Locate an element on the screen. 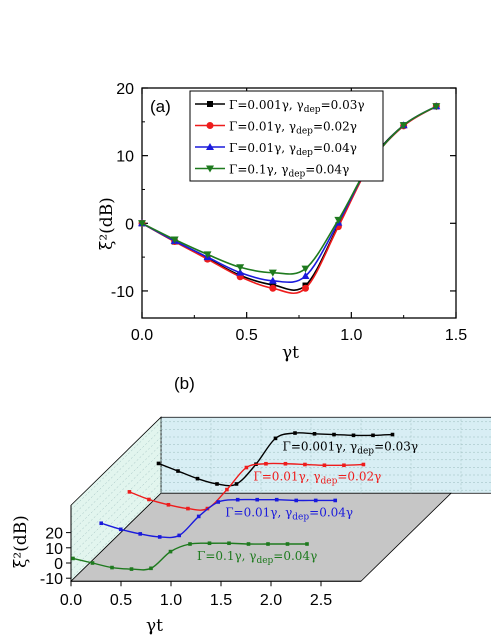 This screenshot has height=635, width=491. series-label: Γ=0.1γ, γdep=0.04γ is located at coordinates (257, 557).